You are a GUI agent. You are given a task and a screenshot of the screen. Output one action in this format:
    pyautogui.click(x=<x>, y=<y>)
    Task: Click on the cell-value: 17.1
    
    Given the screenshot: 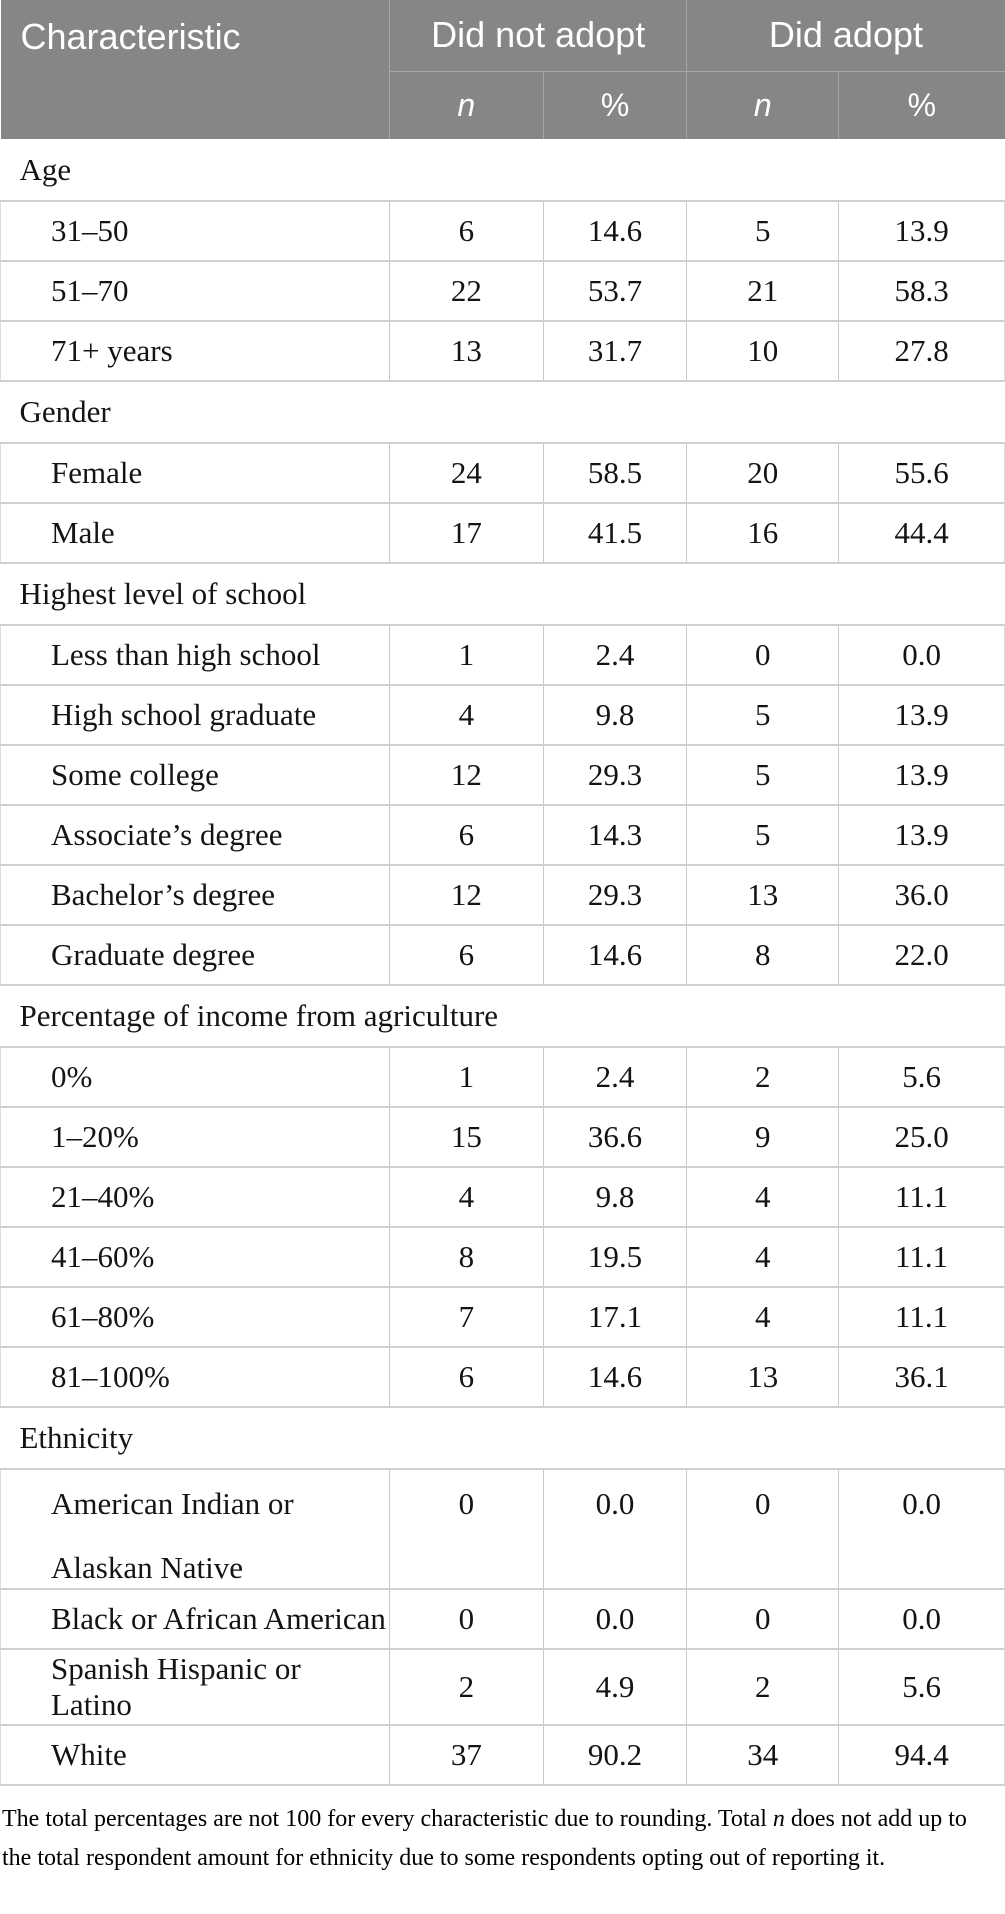 What is the action you would take?
    pyautogui.click(x=614, y=1317)
    